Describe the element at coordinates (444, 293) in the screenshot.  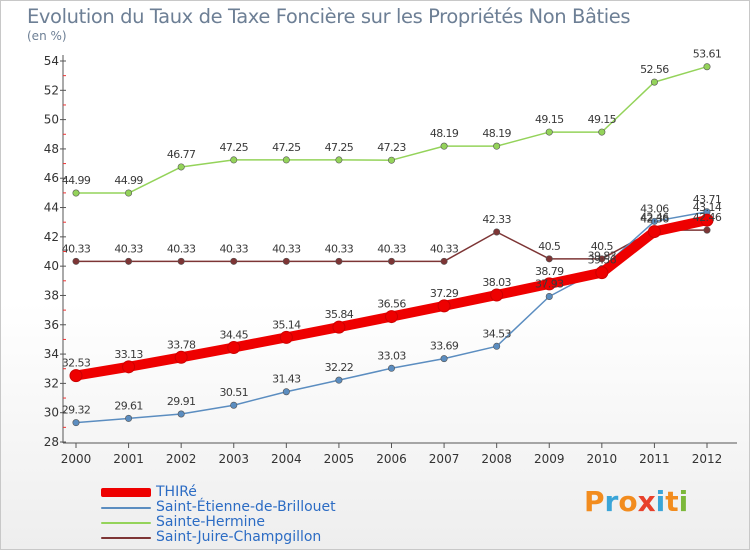
I see `data-label: 37.29` at that location.